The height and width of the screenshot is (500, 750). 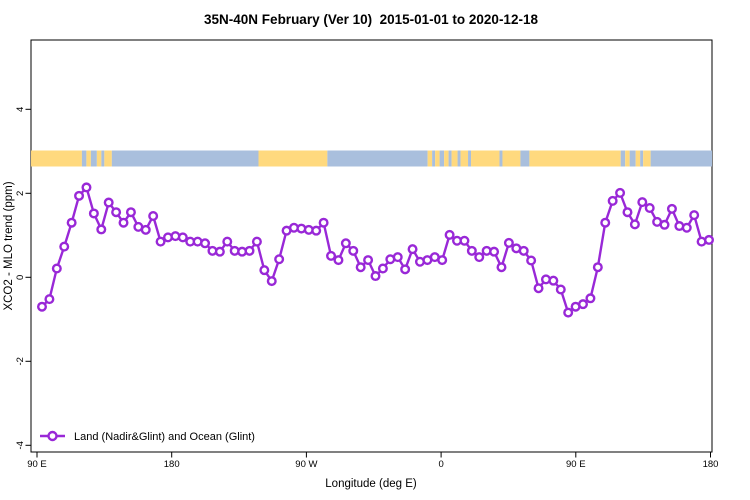 I want to click on y-tick-label: -2, so click(x=20, y=361).